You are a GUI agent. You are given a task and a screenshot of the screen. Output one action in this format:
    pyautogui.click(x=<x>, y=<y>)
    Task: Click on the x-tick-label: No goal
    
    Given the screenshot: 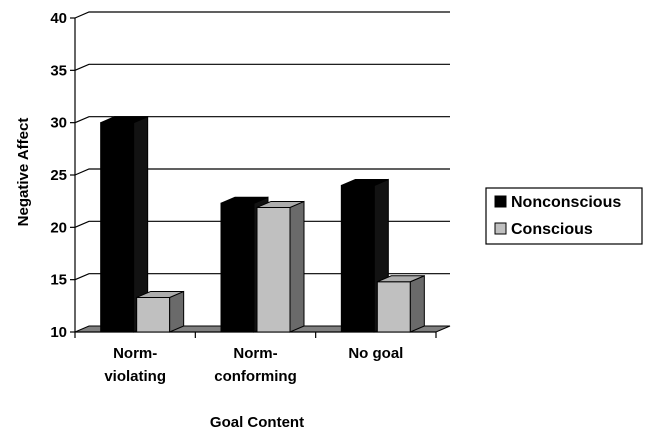 What is the action you would take?
    pyautogui.click(x=375, y=353)
    